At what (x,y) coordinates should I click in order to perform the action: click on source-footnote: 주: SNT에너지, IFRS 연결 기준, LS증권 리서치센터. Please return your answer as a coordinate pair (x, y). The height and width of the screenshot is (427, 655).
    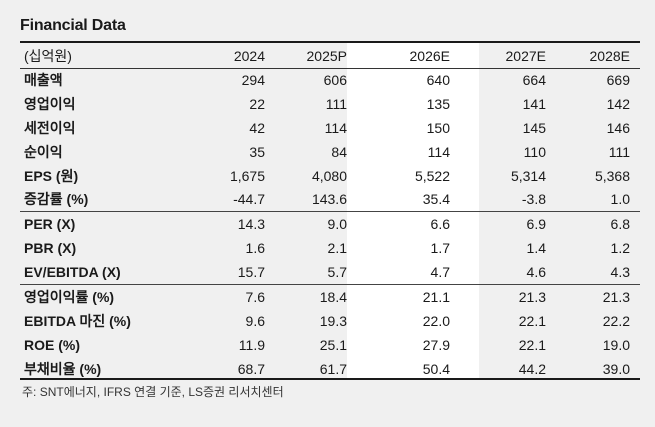
    Looking at the image, I should click on (153, 392).